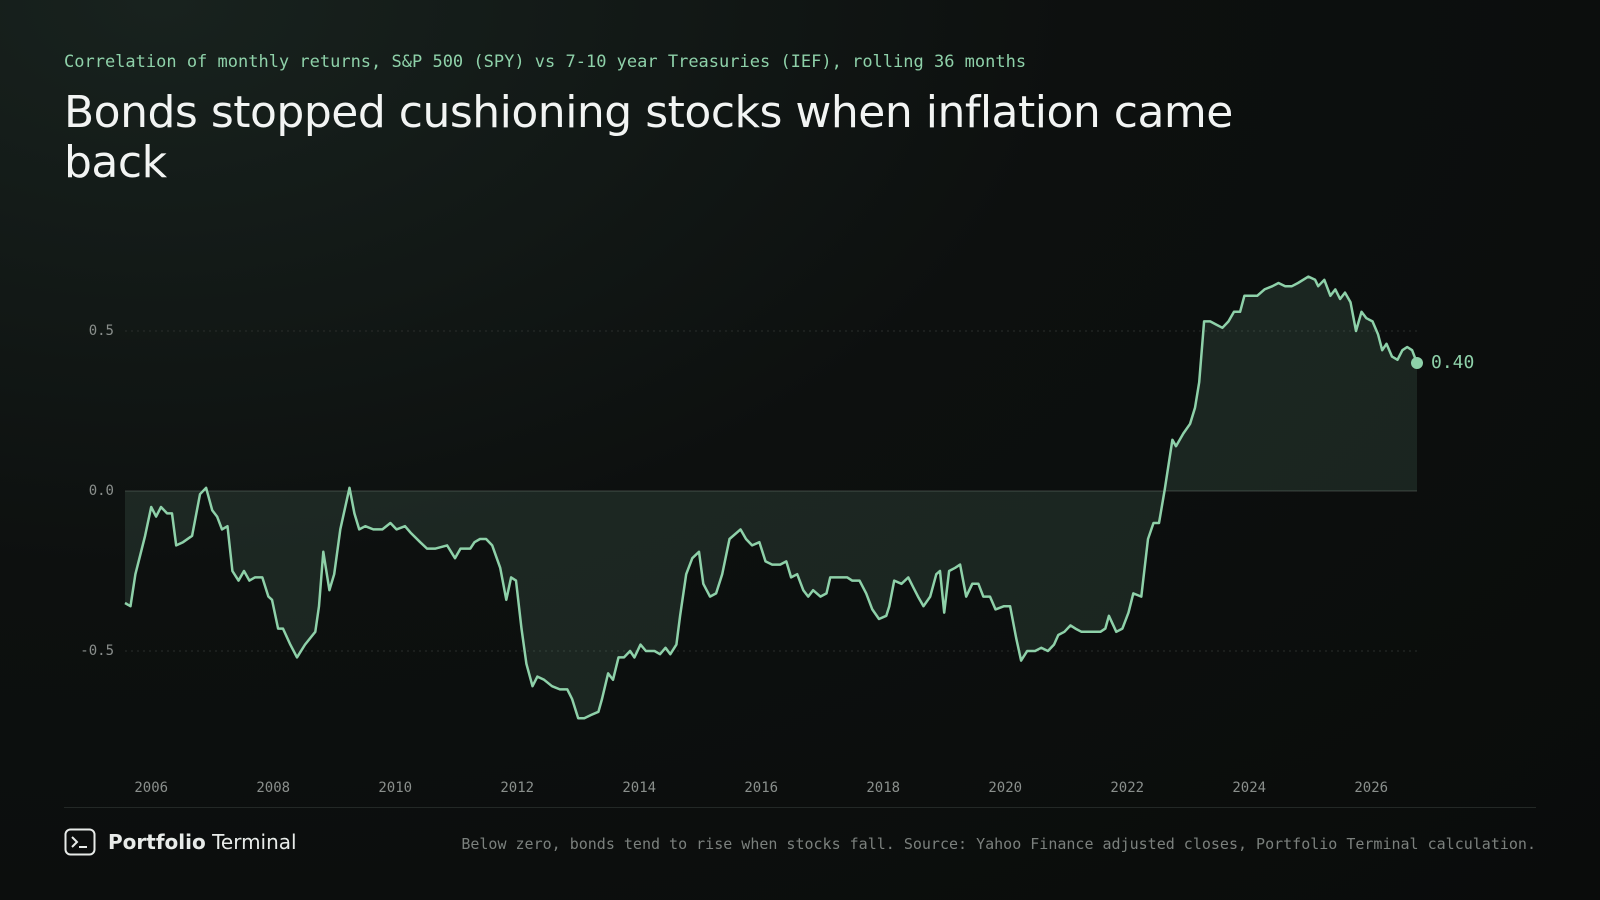 Image resolution: width=1600 pixels, height=900 pixels. What do you see at coordinates (1127, 788) in the screenshot?
I see `x-tick-label: 2022` at bounding box center [1127, 788].